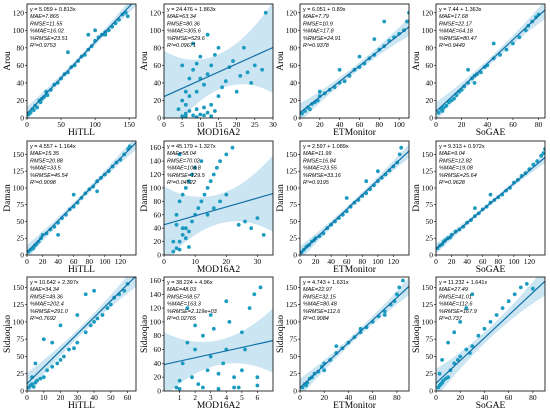  What do you see at coordinates (453, 290) in the screenshot?
I see `stats-line: MAE=27.49` at bounding box center [453, 290].